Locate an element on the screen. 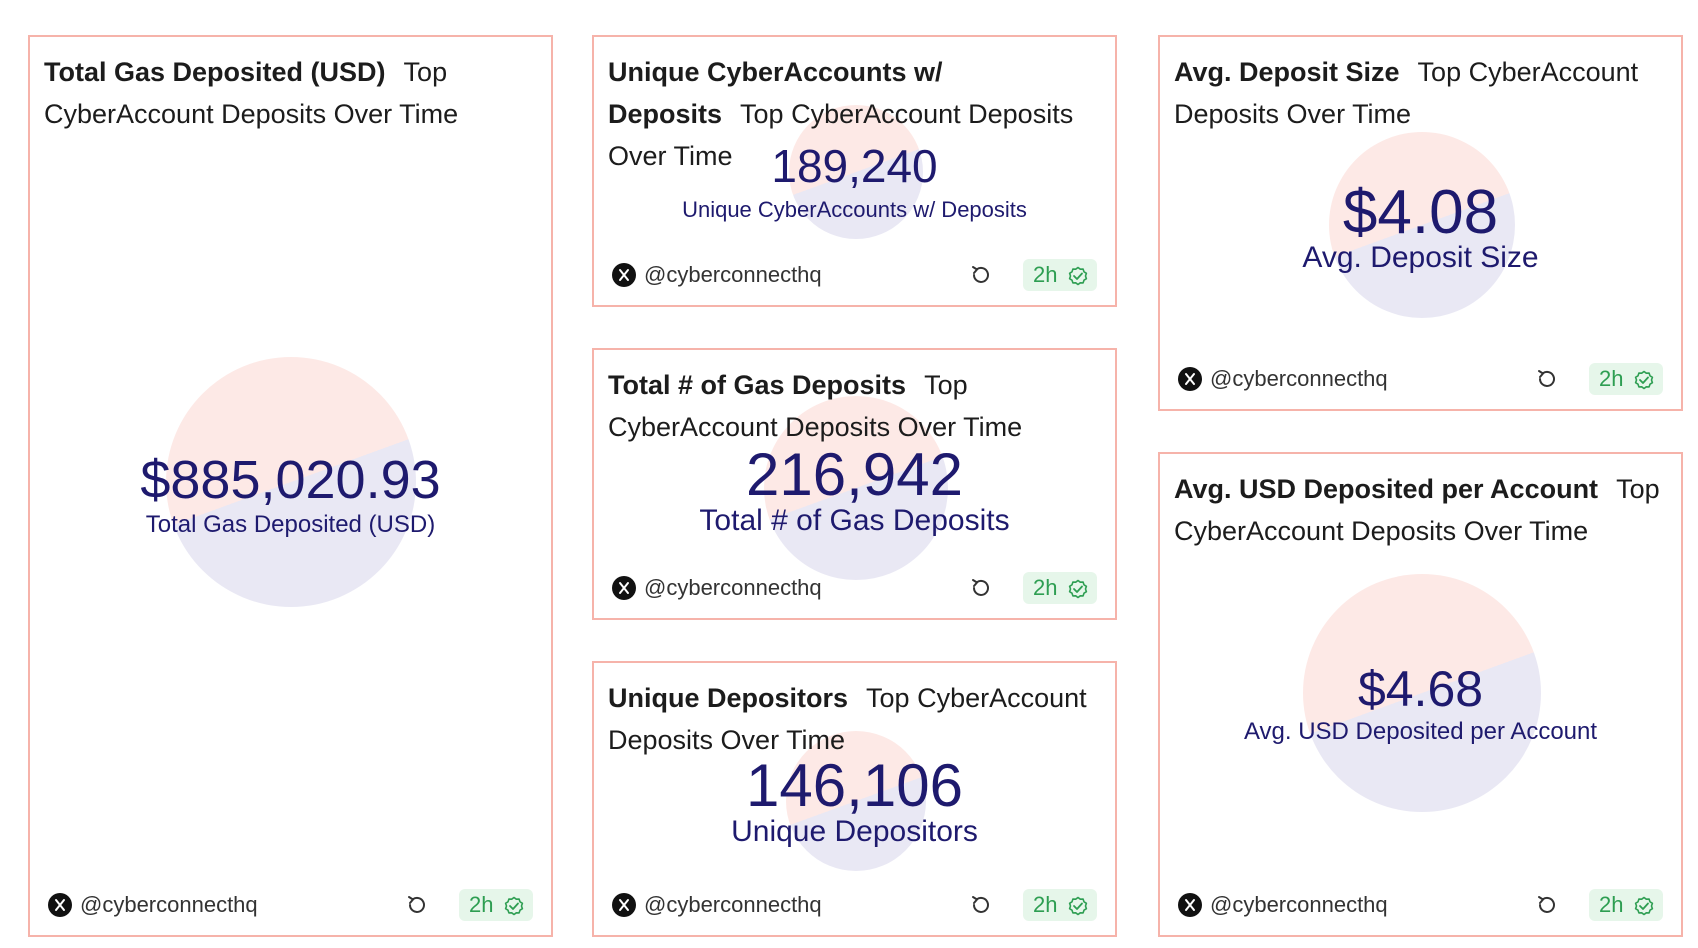  counter-value: $885,020.93 is located at coordinates (290, 480).